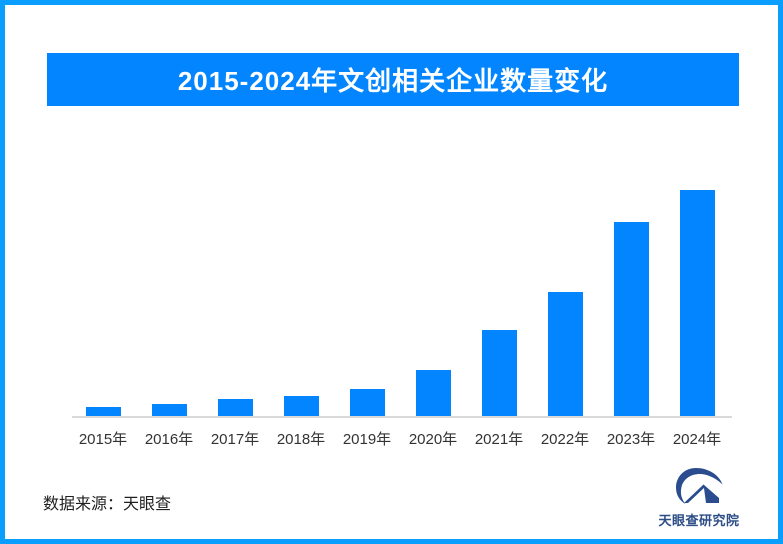 This screenshot has height=544, width=783. I want to click on bar-2022年, so click(565, 354).